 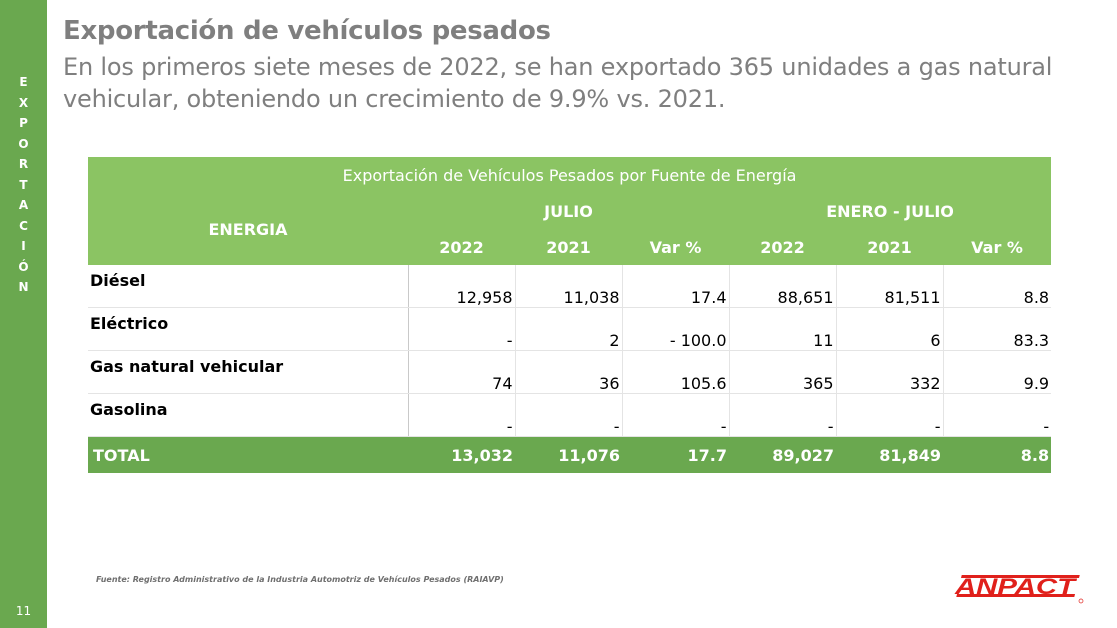 What do you see at coordinates (23, 82) in the screenshot?
I see `sidebar-letter: E` at bounding box center [23, 82].